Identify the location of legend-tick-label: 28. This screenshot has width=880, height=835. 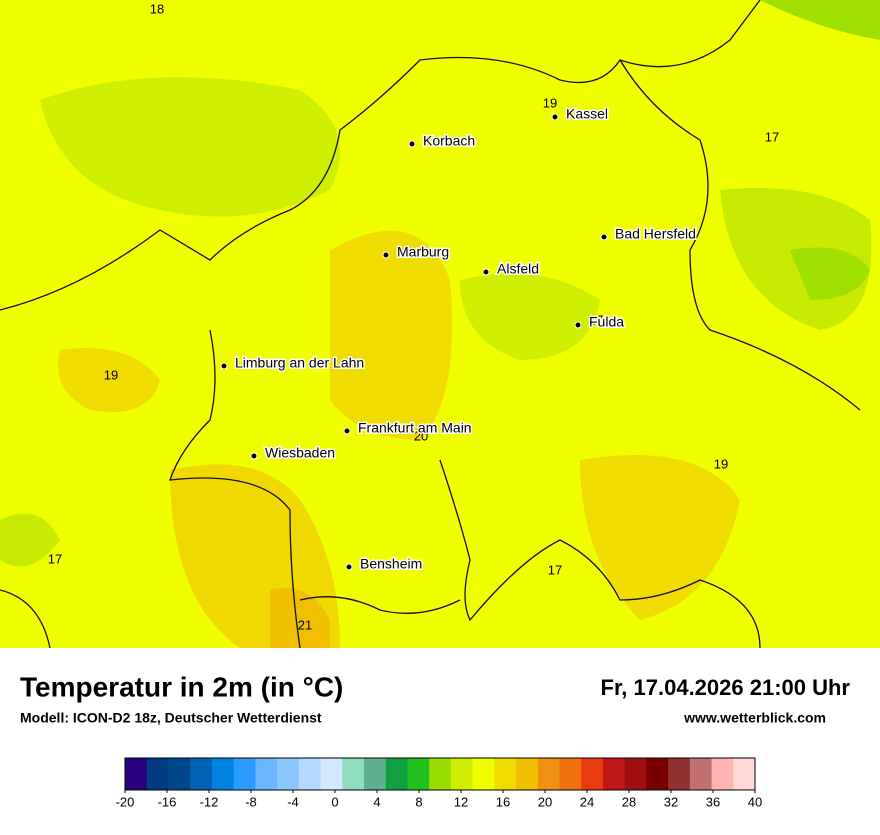
(629, 801).